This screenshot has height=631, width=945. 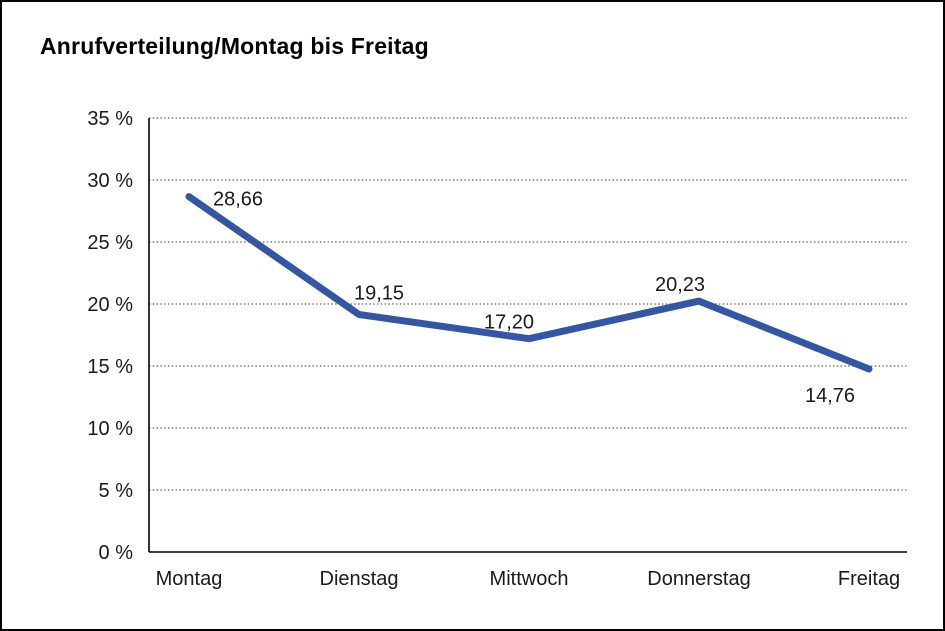 What do you see at coordinates (110, 429) in the screenshot?
I see `y-tick-label: 10 %` at bounding box center [110, 429].